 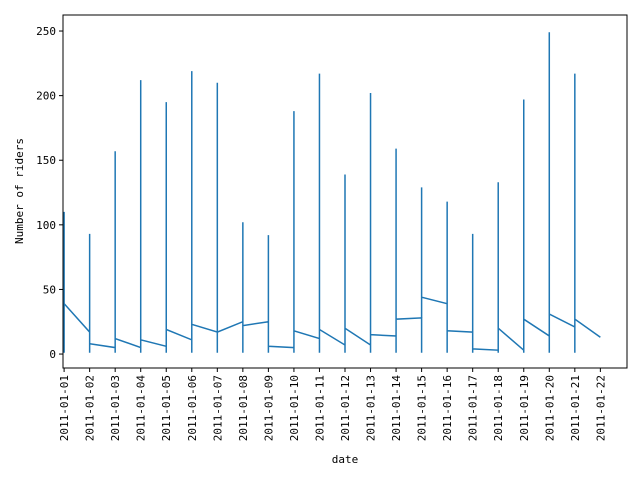 I want to click on x-tick-label: 2011-01-10, so click(x=294, y=408).